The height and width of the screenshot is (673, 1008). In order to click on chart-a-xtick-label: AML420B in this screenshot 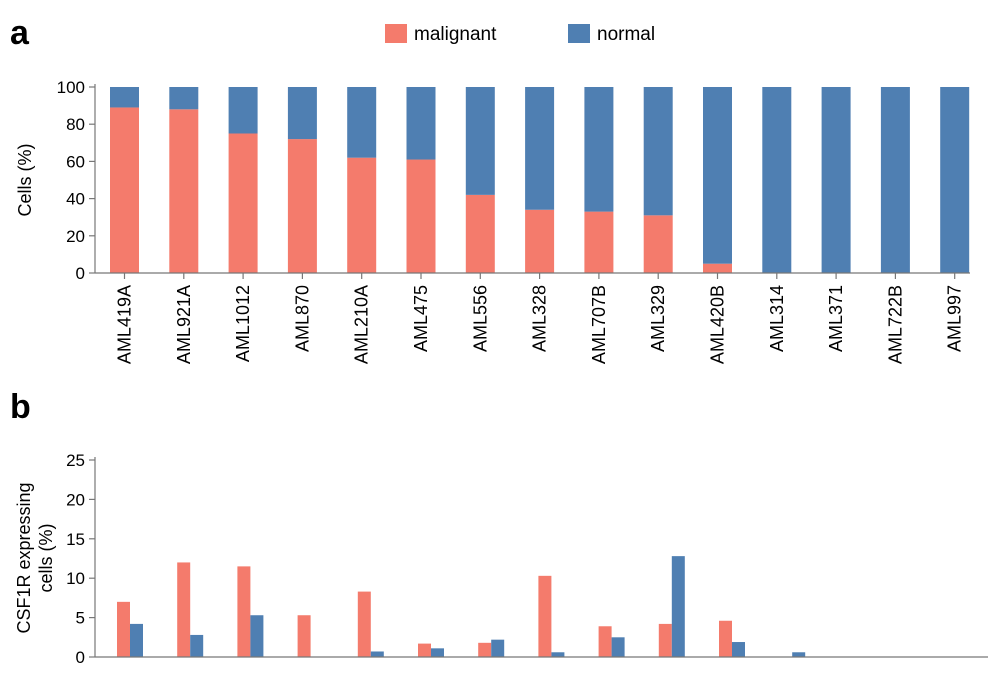, I will do `click(718, 324)`.